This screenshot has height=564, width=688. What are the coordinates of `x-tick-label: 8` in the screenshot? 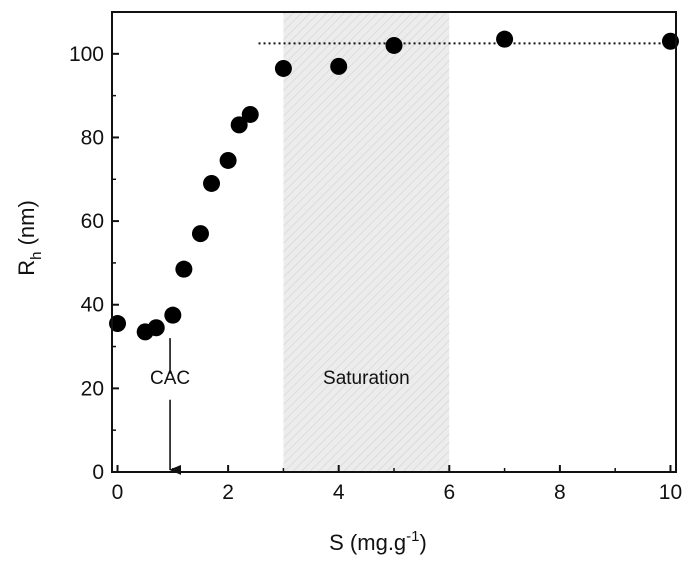 It's located at (560, 492).